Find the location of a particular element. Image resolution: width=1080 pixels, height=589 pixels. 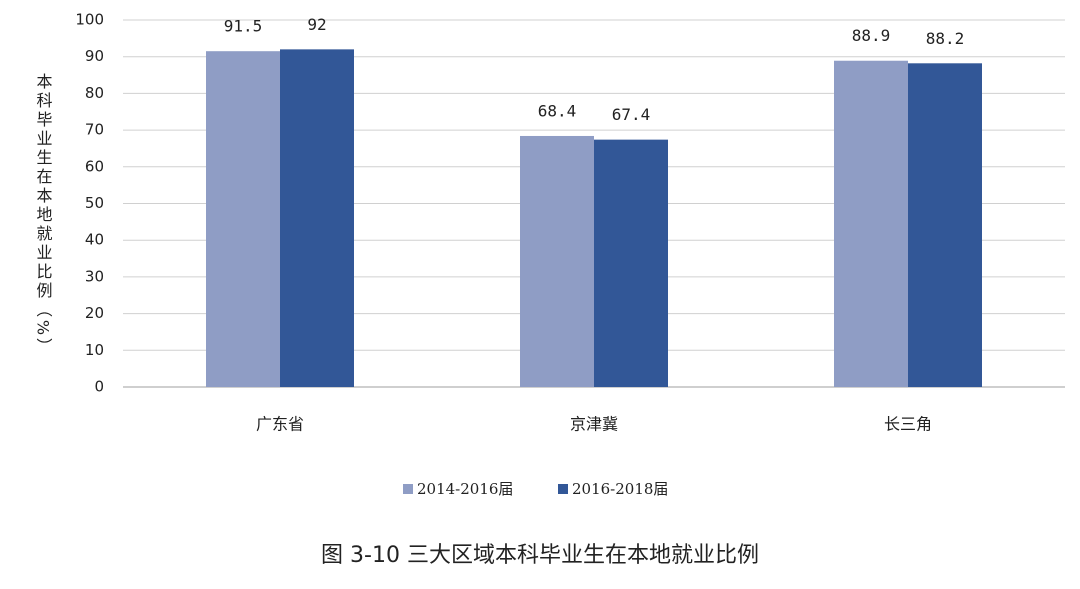

y-tick-label: 80 is located at coordinates (94, 93).